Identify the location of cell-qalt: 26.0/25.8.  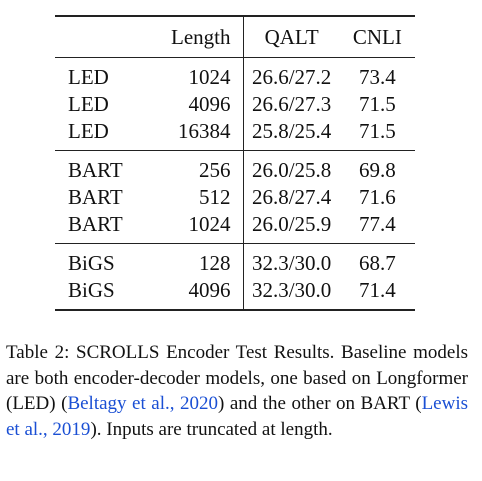
(291, 167).